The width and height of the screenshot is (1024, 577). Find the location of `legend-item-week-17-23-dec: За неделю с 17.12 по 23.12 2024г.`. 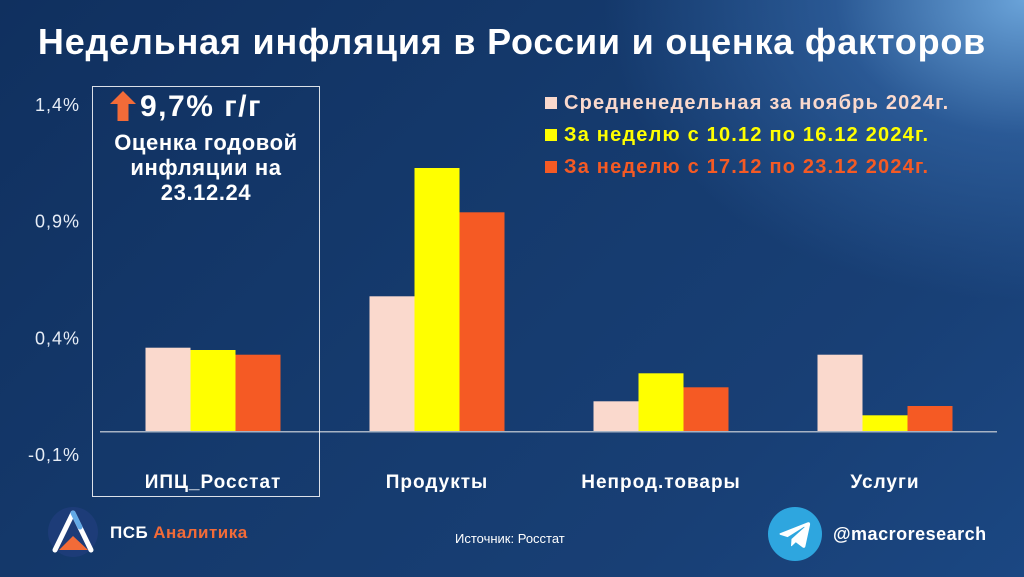

legend-item-week-17-23-dec: За неделю с 17.12 по 23.12 2024г. is located at coordinates (747, 167).